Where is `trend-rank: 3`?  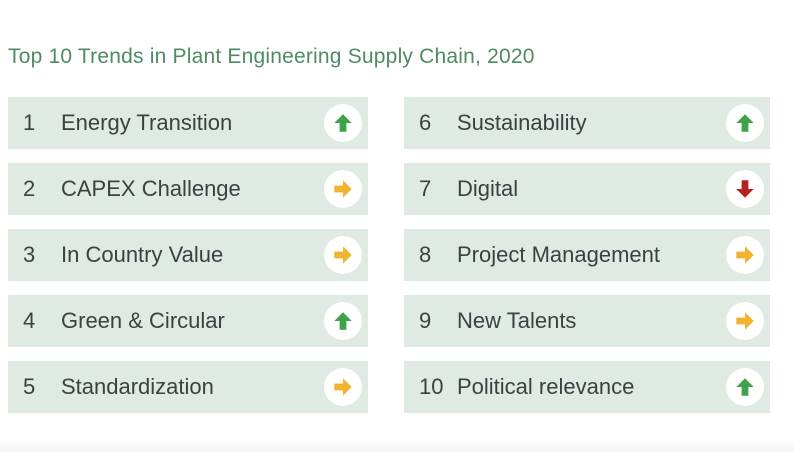
trend-rank: 3 is located at coordinates (29, 255).